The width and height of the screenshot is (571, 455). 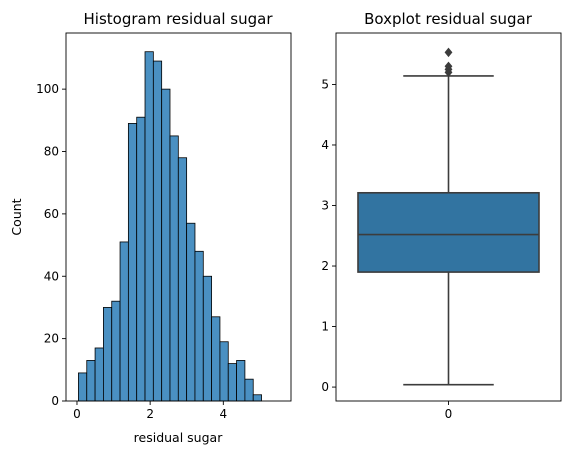 I want to click on histogram-x-tick-label: 4, so click(x=223, y=414).